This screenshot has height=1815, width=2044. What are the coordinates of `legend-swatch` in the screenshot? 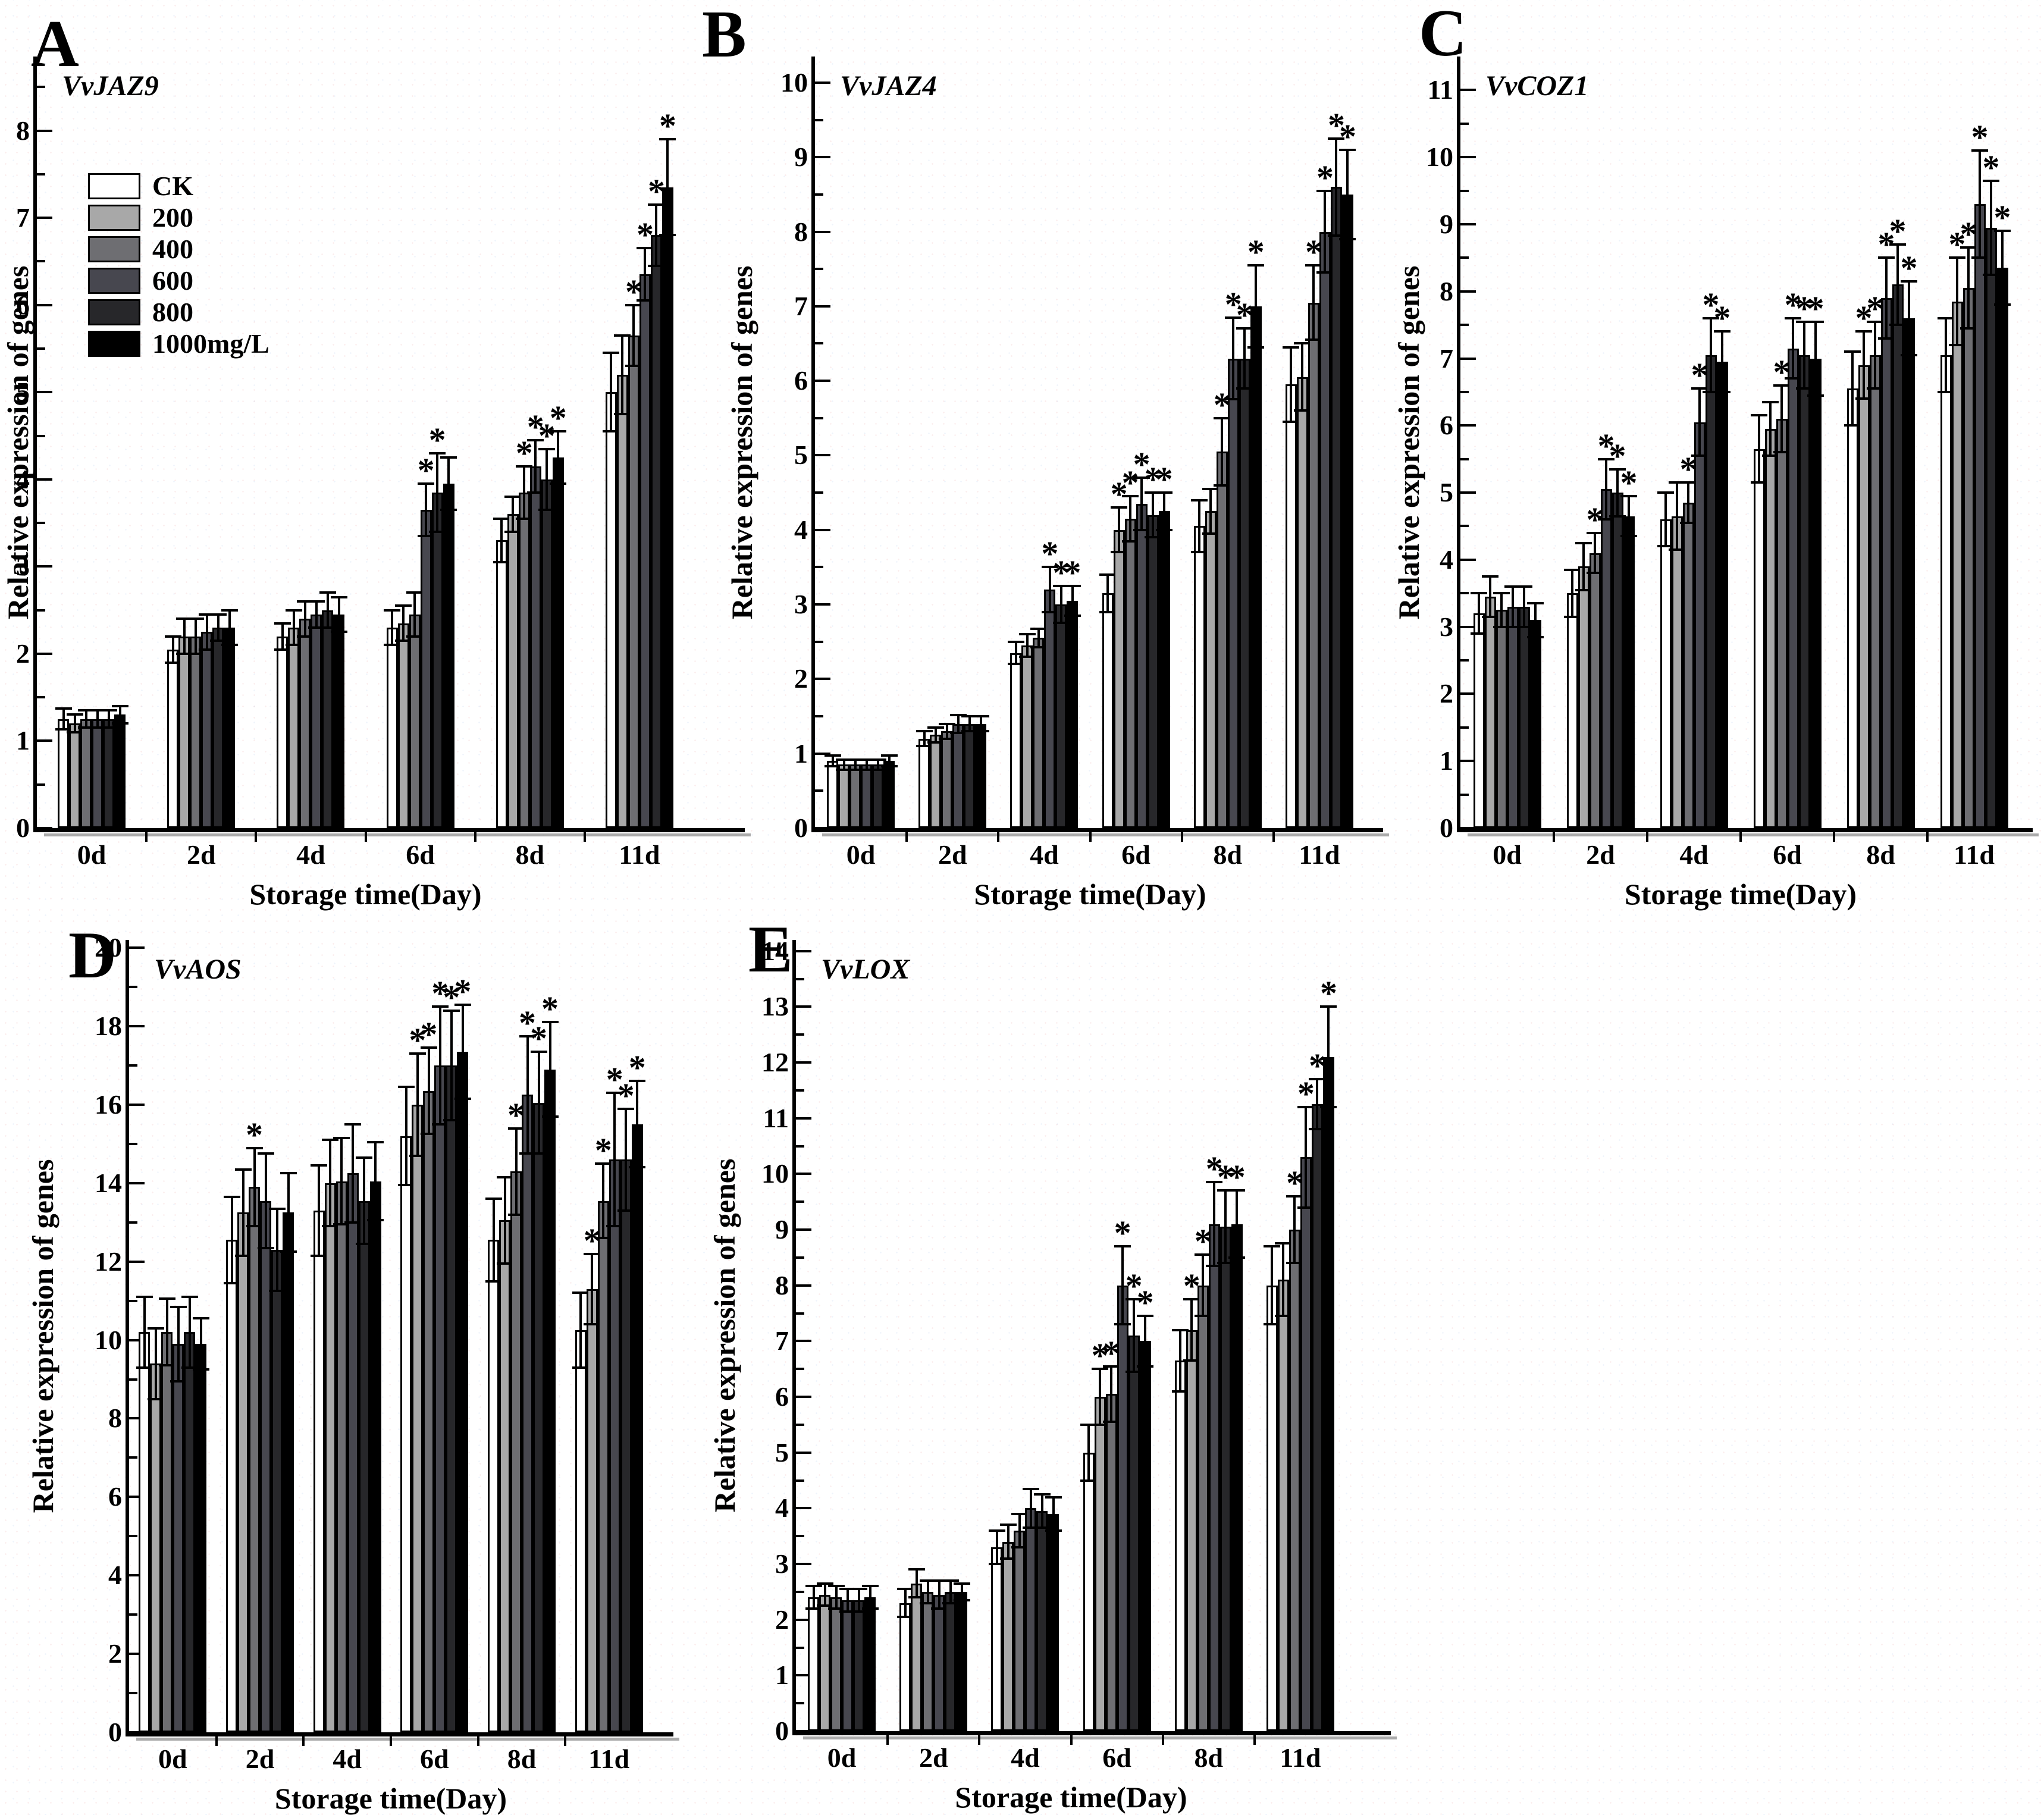 It's located at (114, 281).